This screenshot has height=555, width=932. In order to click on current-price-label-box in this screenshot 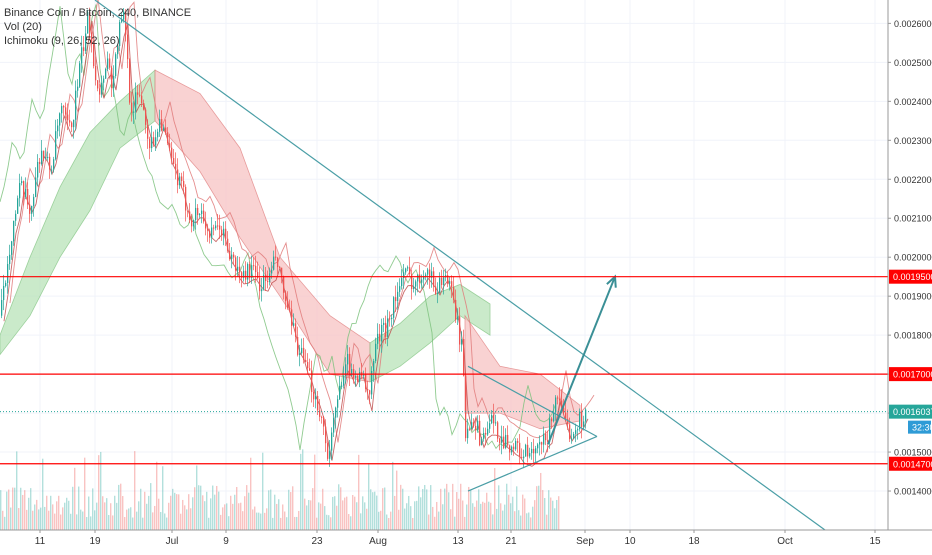, I will do `click(910, 411)`.